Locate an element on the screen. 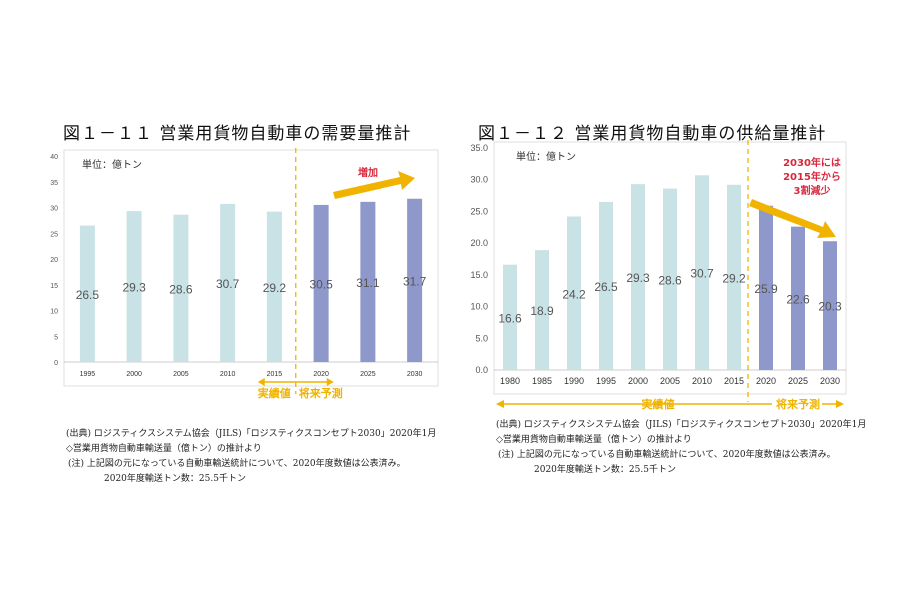 Image resolution: width=900 pixels, height=600 pixels. chart1-value-label: 28.6 is located at coordinates (181, 289).